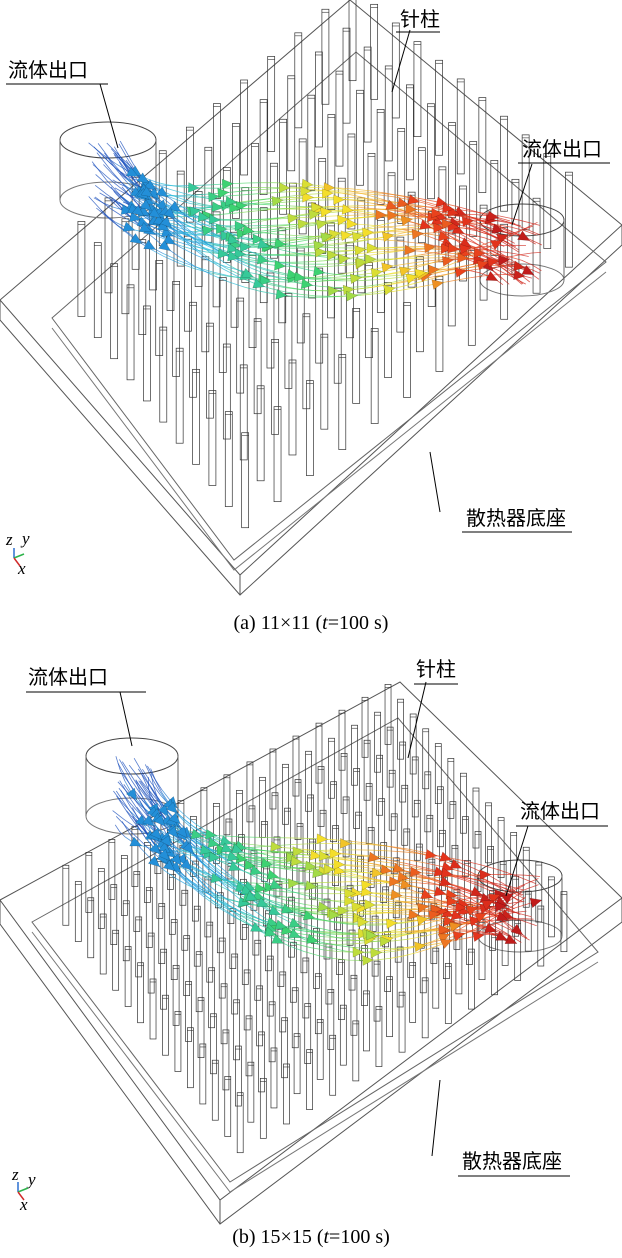 The height and width of the screenshot is (1258, 622). I want to click on callout-leader, so click(109, 116).